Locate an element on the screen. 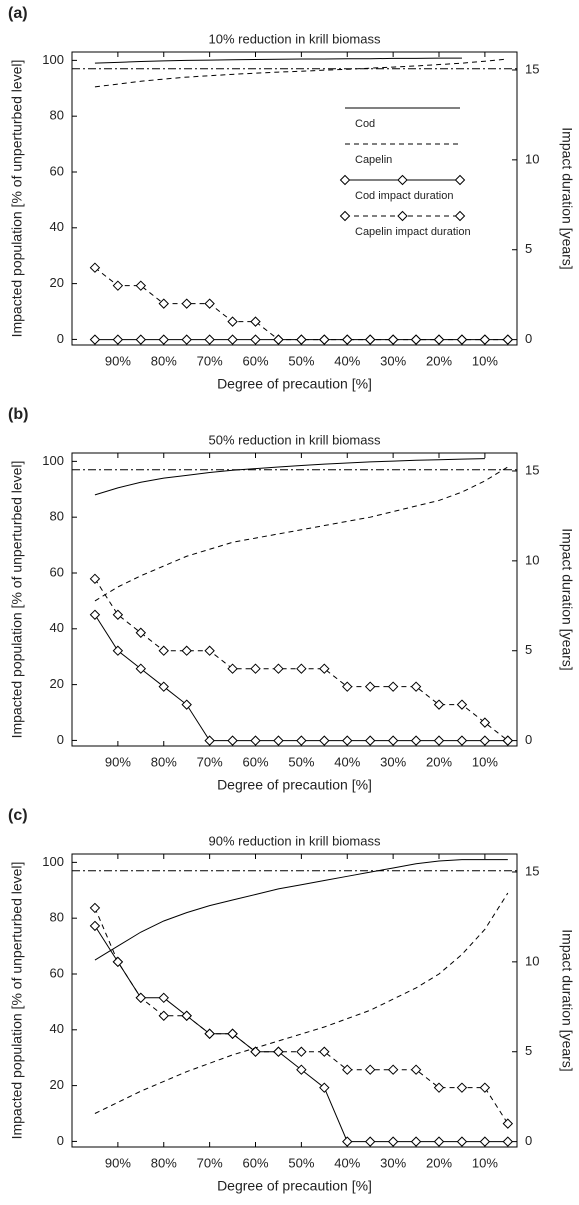 The image size is (579, 1205). y2-tick-label: 10 is located at coordinates (532, 158).